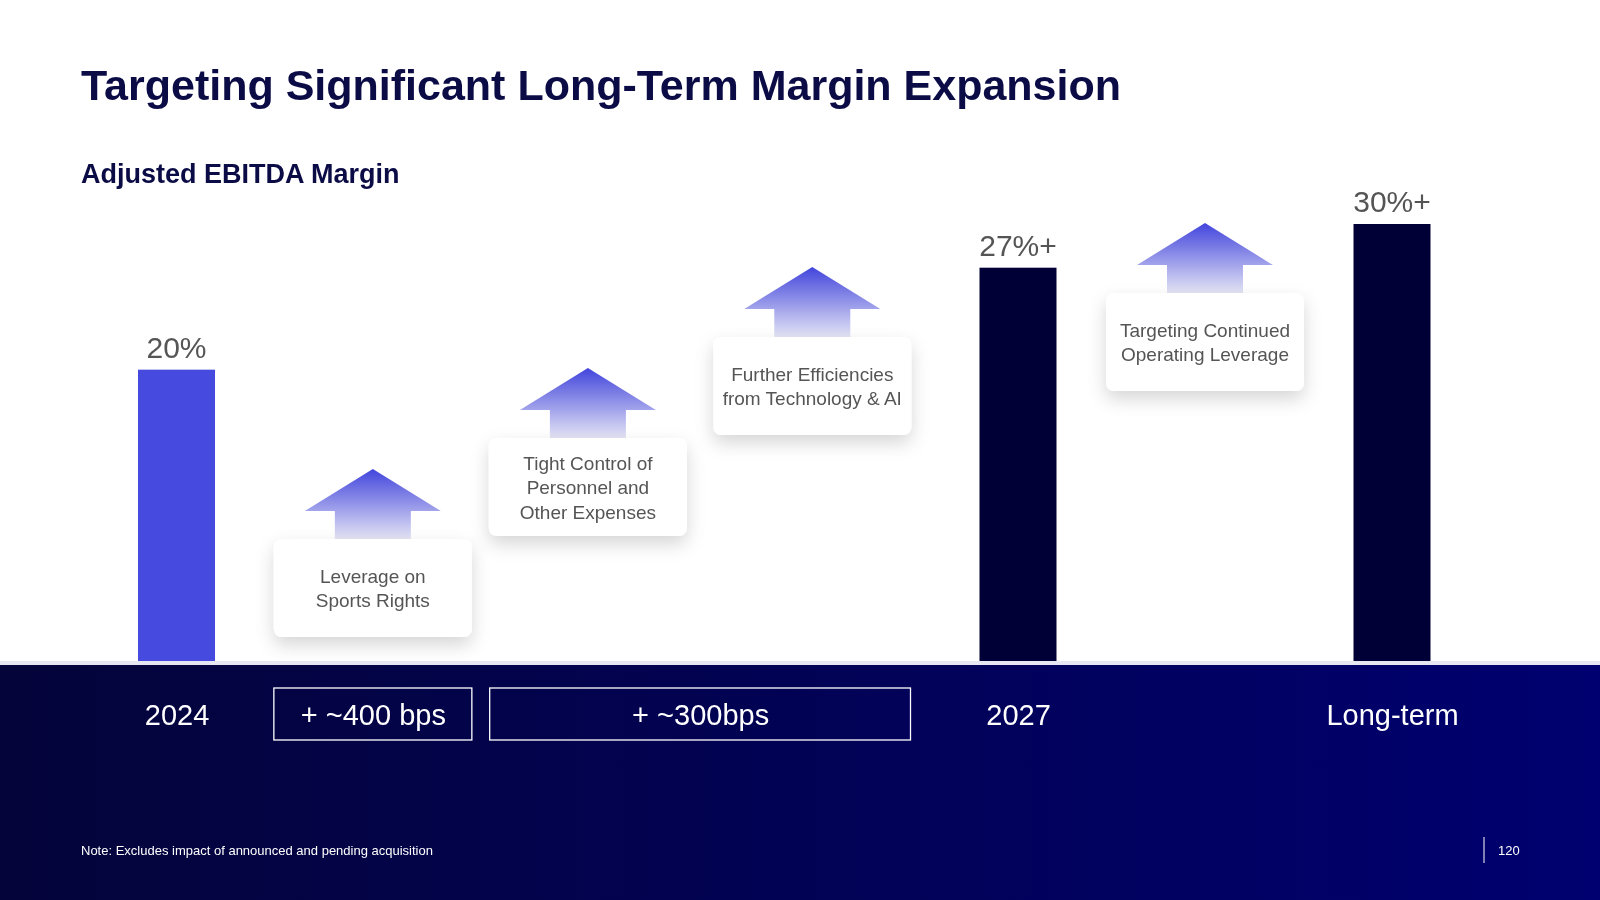 This screenshot has width=1600, height=900. What do you see at coordinates (701, 714) in the screenshot?
I see `x-tick-label: + ~300bps` at bounding box center [701, 714].